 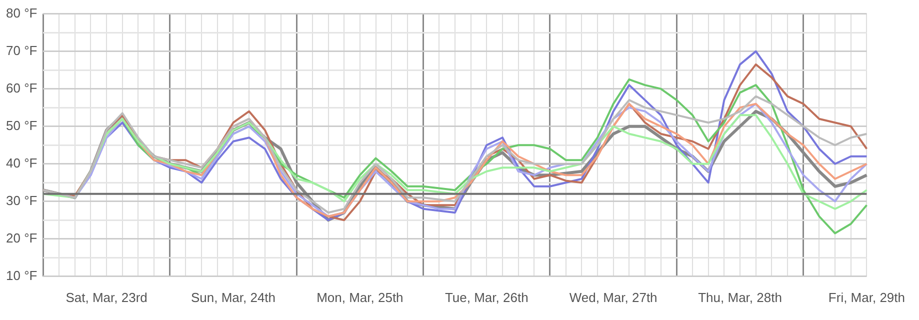 What do you see at coordinates (486, 297) in the screenshot?
I see `x-tick-label: Tue, Mar, 26th` at bounding box center [486, 297].